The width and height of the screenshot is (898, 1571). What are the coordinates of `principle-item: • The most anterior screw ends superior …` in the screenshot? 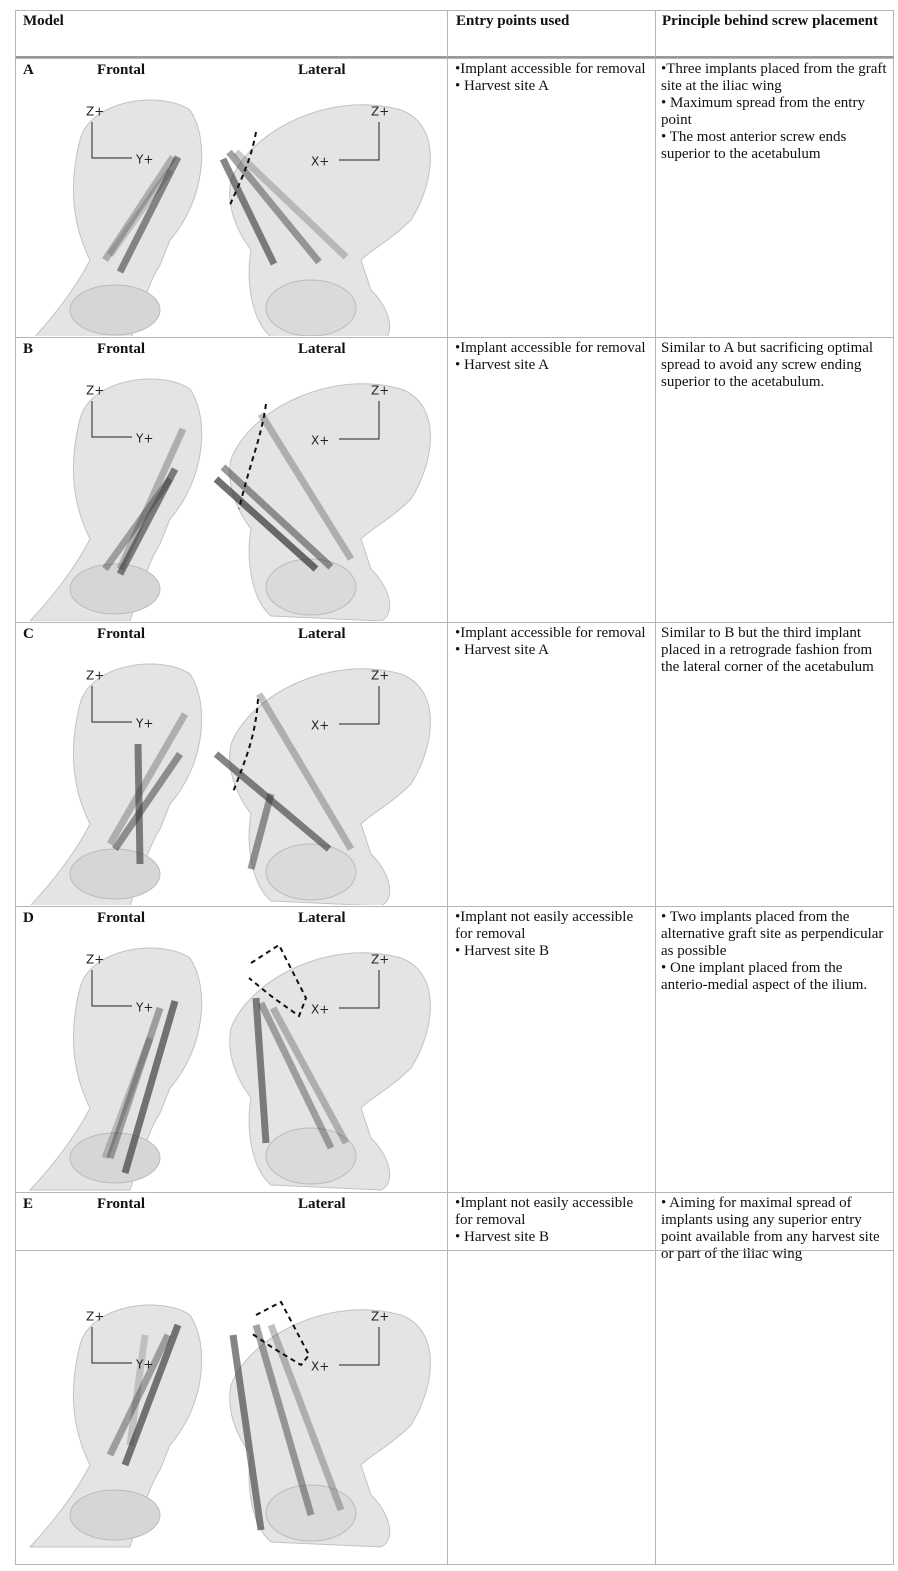 It's located at (754, 145).